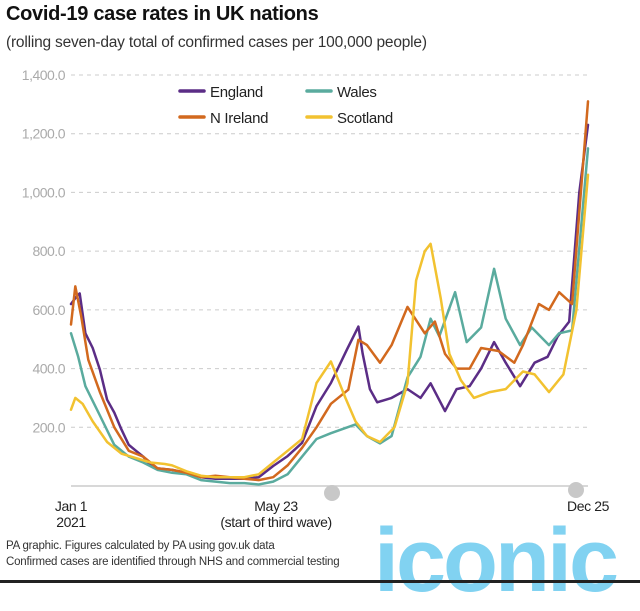 This screenshot has height=611, width=640. What do you see at coordinates (71, 506) in the screenshot?
I see `x-tick-label: Jan 1` at bounding box center [71, 506].